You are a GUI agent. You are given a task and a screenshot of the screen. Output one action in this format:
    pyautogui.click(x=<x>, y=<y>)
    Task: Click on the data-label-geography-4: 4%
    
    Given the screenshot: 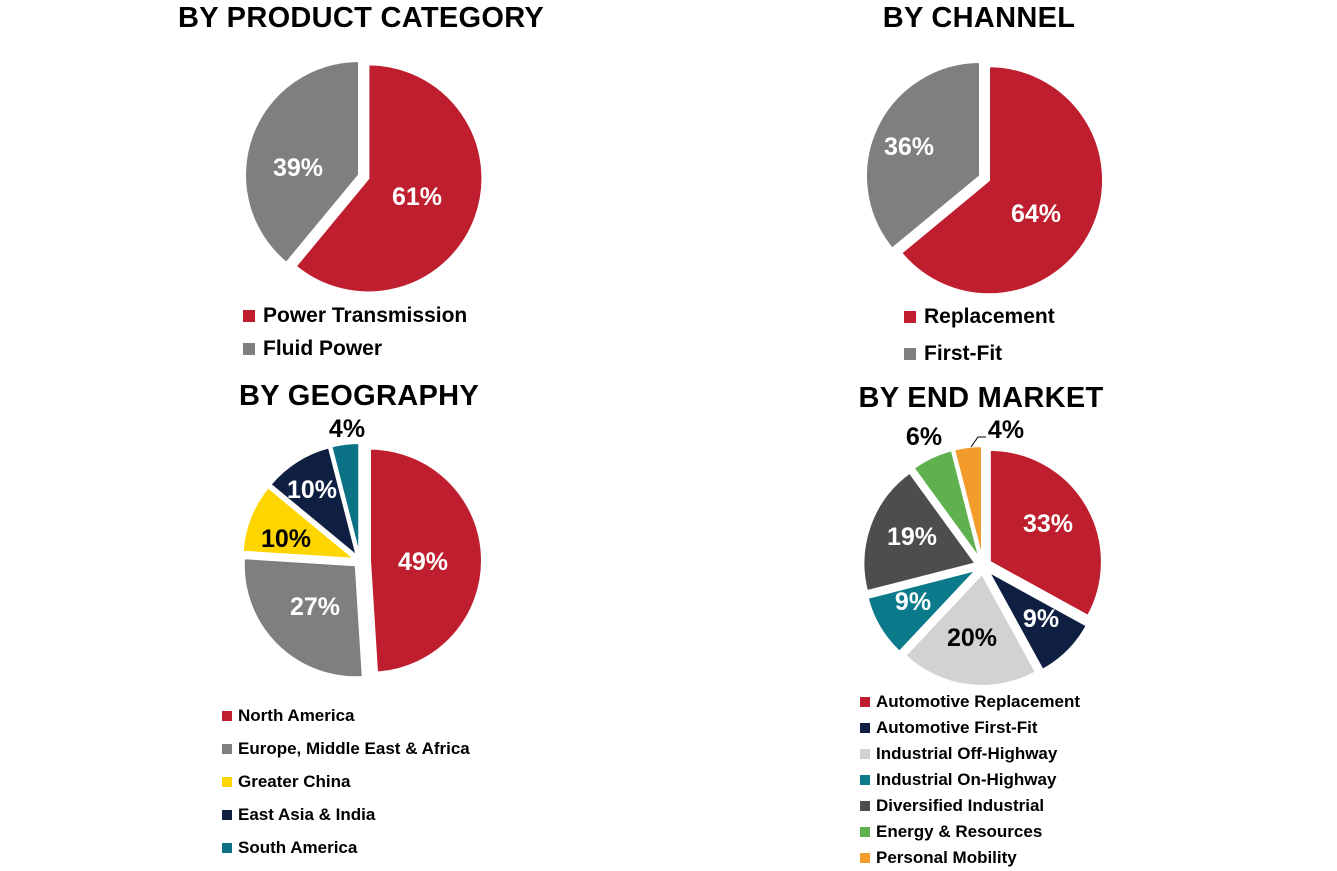 What is the action you would take?
    pyautogui.click(x=347, y=429)
    